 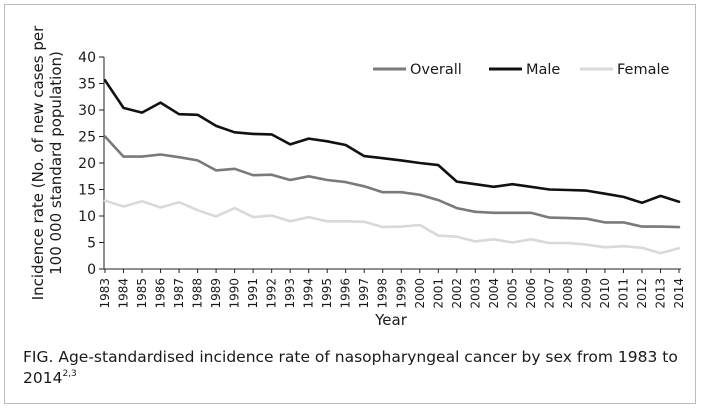 What do you see at coordinates (87, 191) in the screenshot?
I see `y-tick-label: 15` at bounding box center [87, 191].